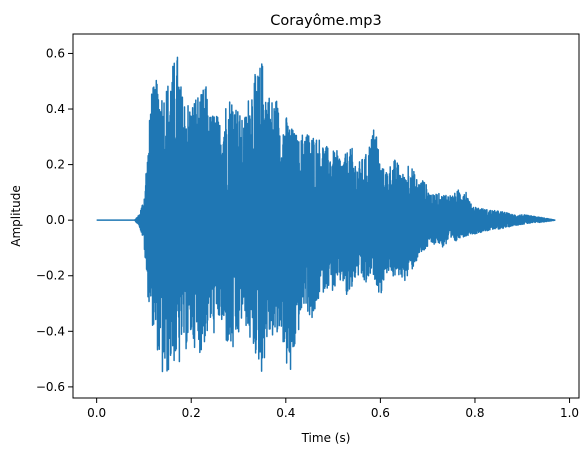  What do you see at coordinates (50, 331) in the screenshot?
I see `y-tick-label: −0.4` at bounding box center [50, 331].